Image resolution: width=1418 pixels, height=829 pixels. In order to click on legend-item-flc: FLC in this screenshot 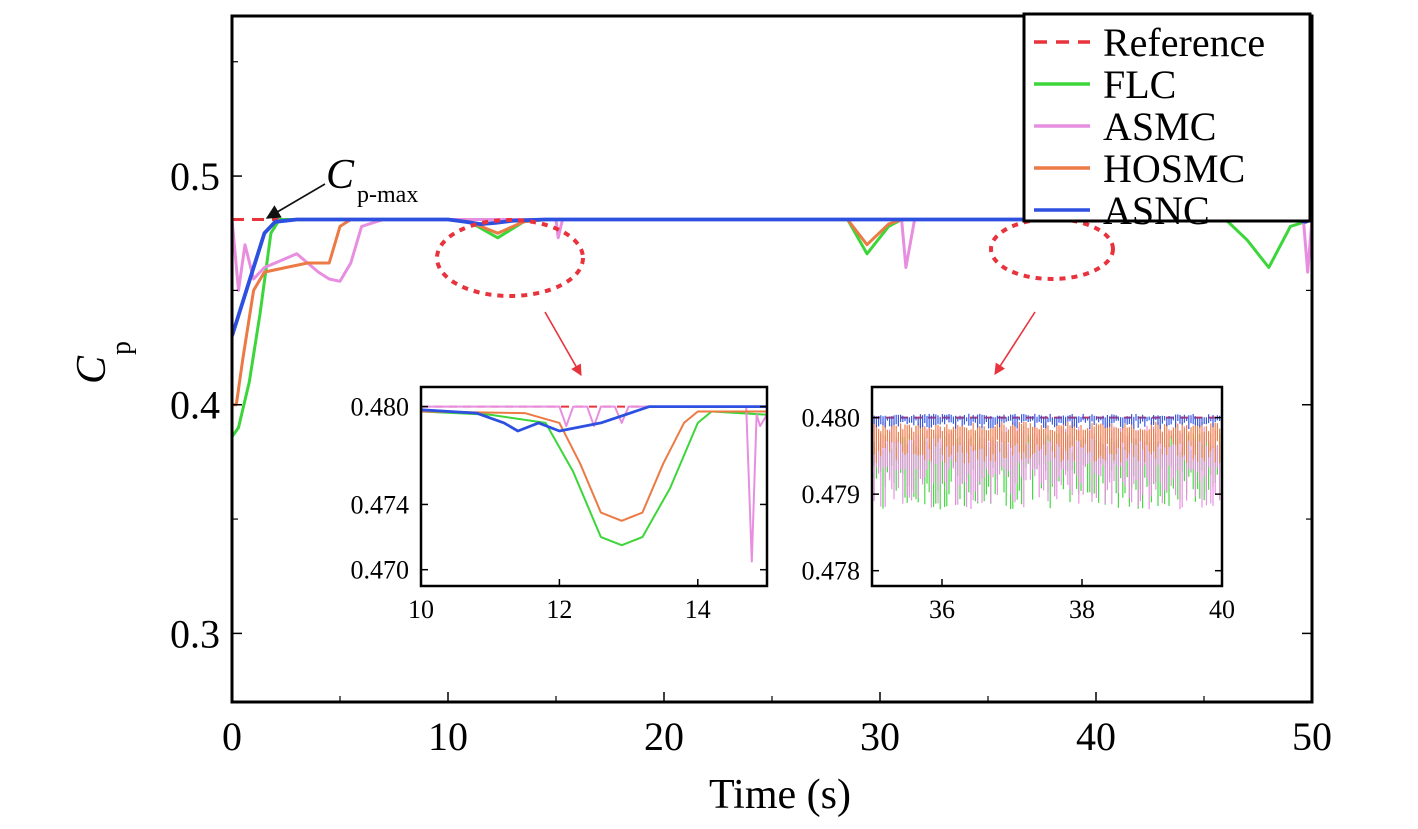, I will do `click(1105, 84)`.